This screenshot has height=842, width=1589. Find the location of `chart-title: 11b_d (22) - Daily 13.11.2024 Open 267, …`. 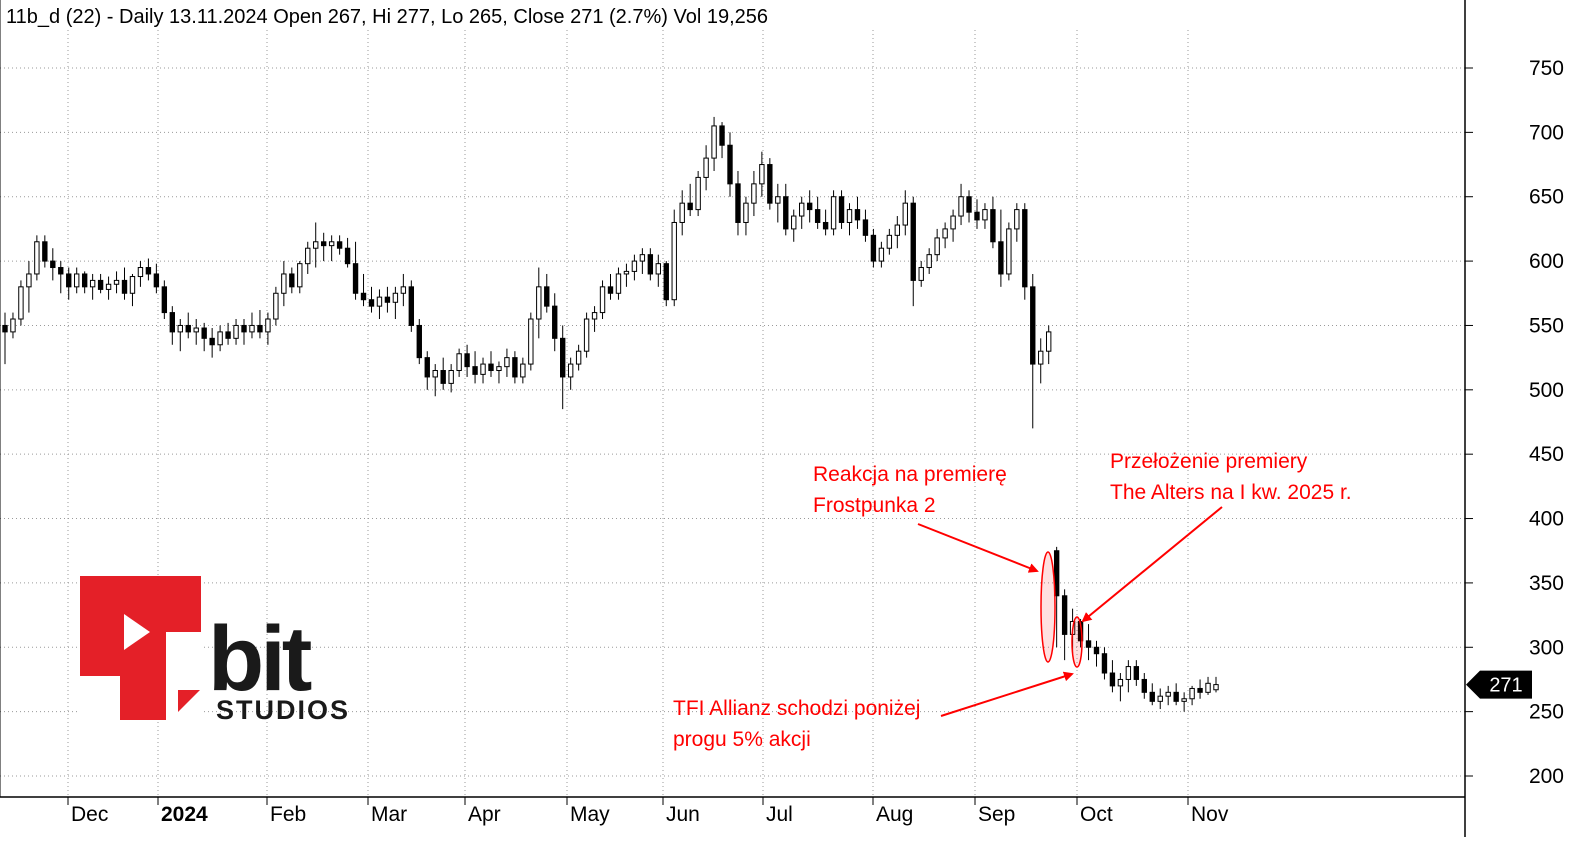

chart-title: 11b_d (22) - Daily 13.11.2024 Open 267, … is located at coordinates (387, 17).